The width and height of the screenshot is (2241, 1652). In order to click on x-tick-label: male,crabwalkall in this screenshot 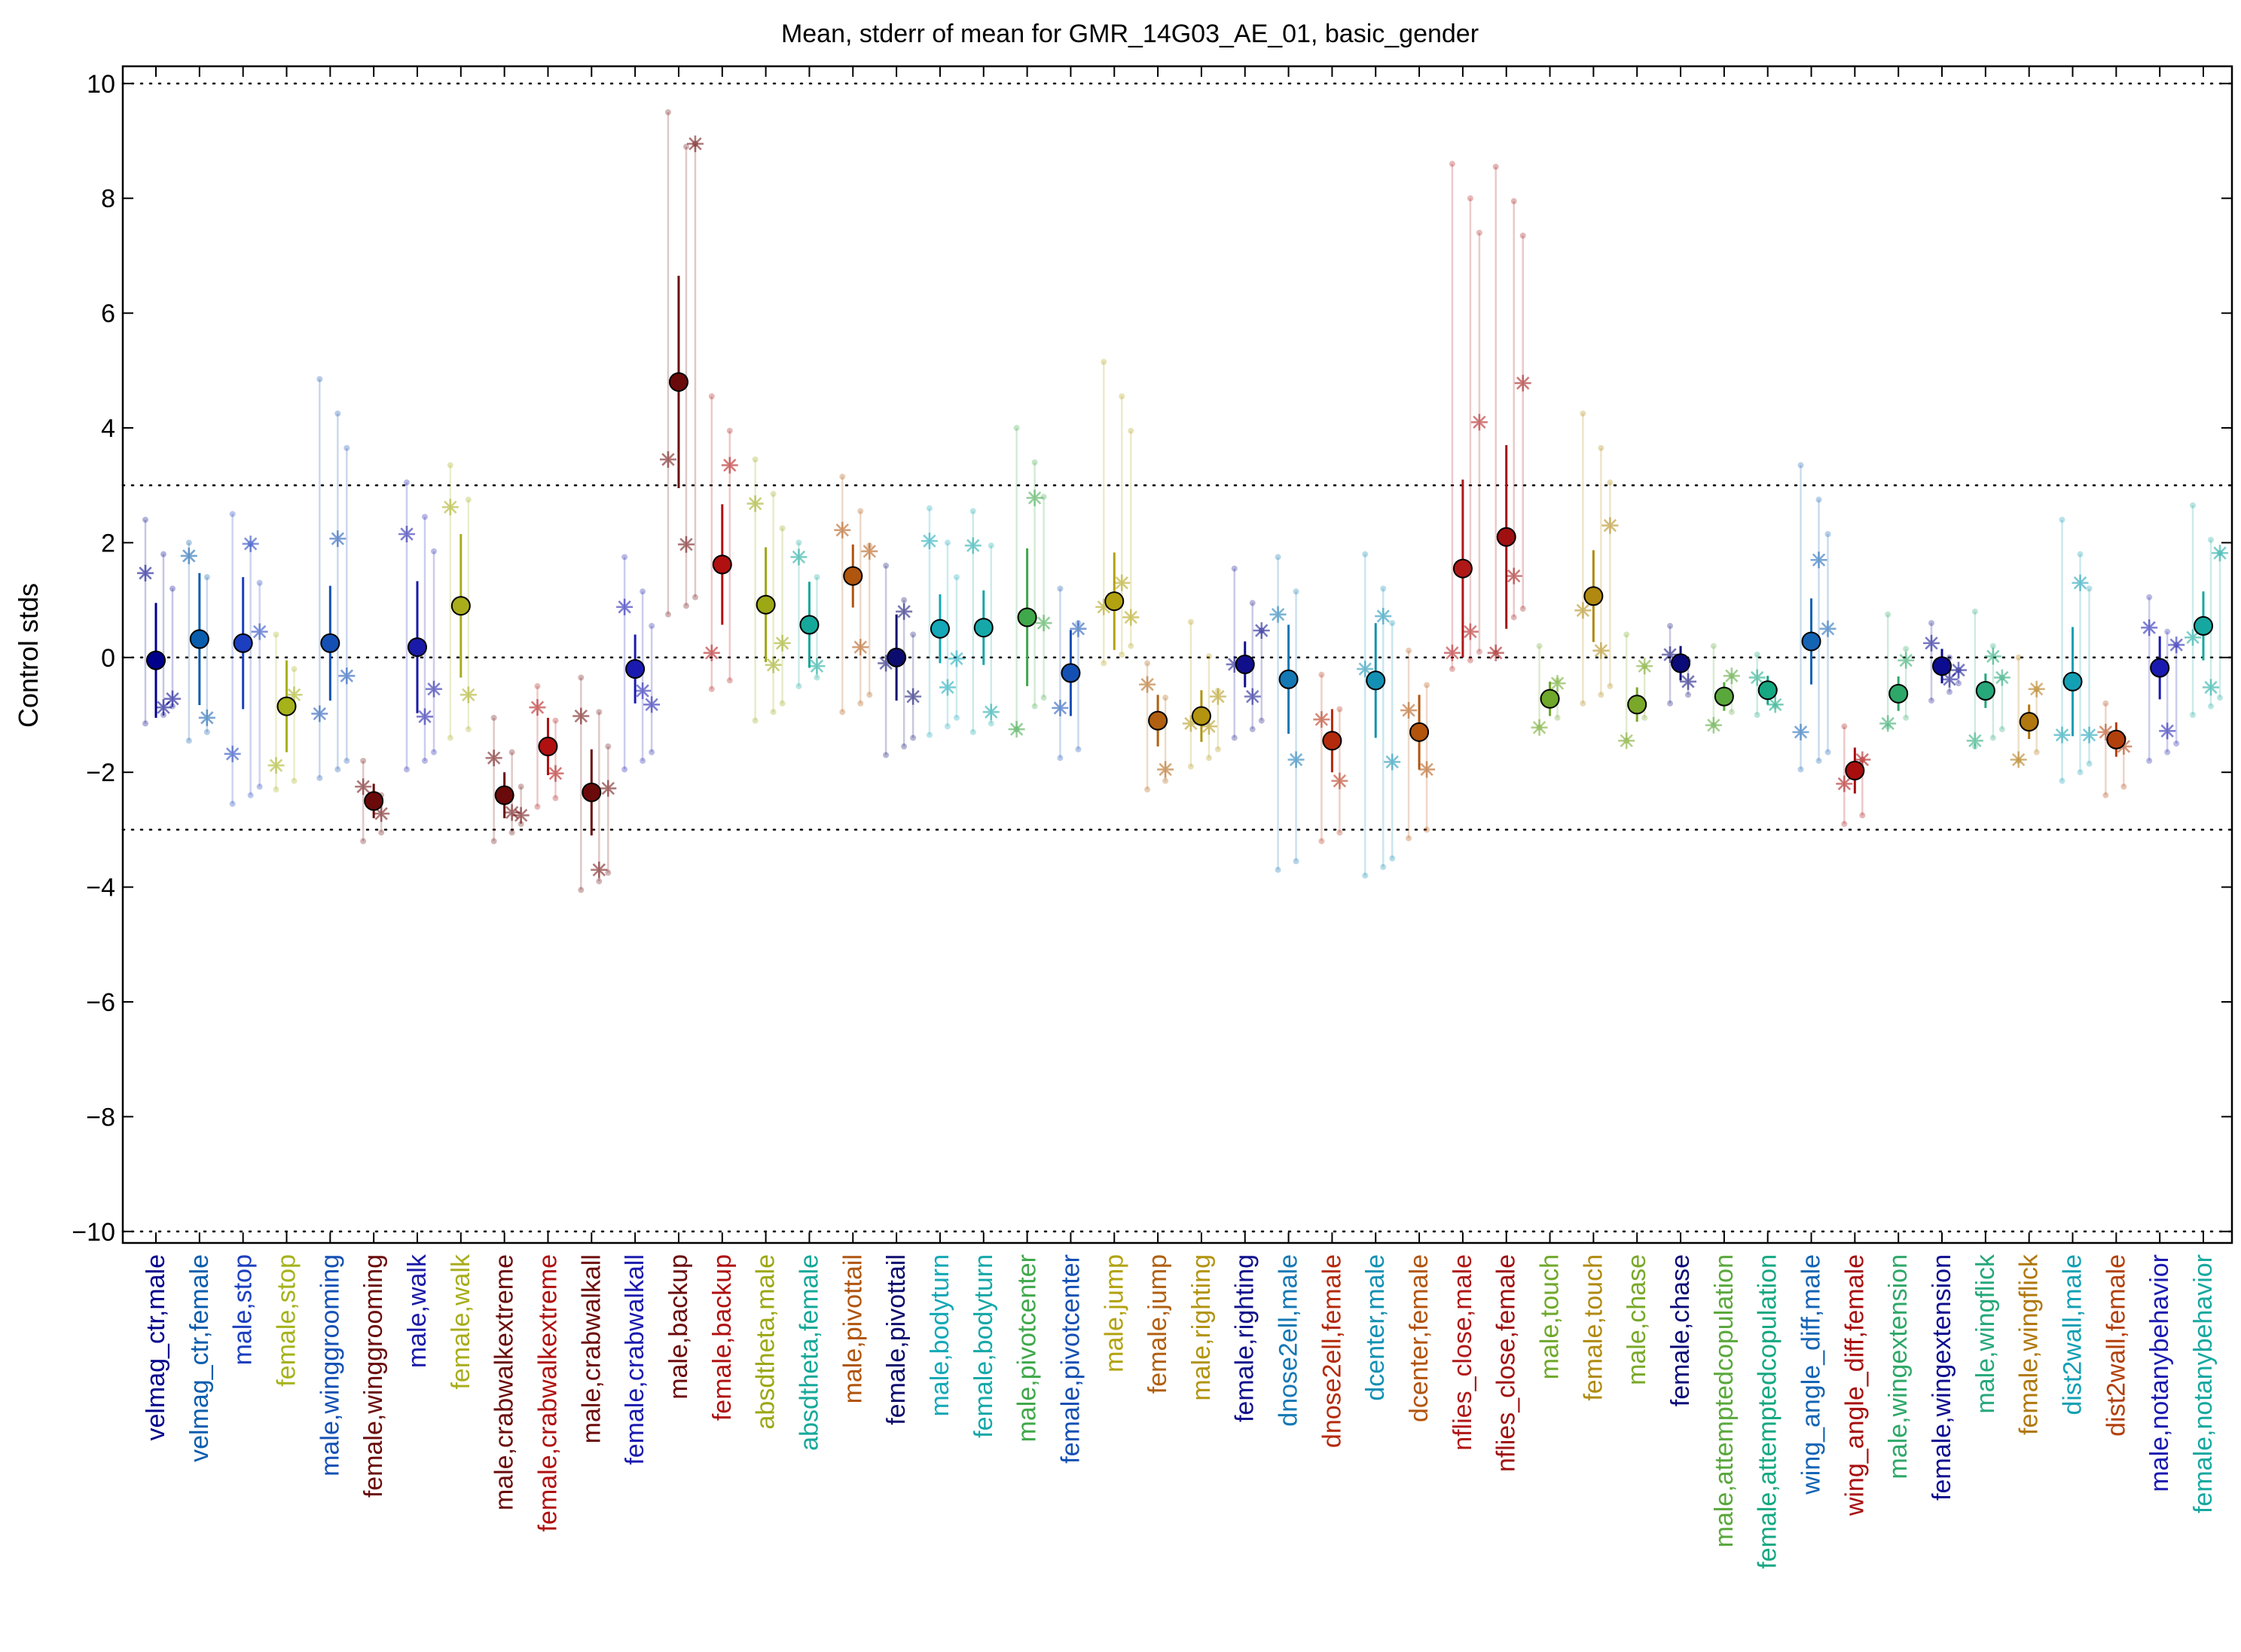, I will do `click(592, 1348)`.